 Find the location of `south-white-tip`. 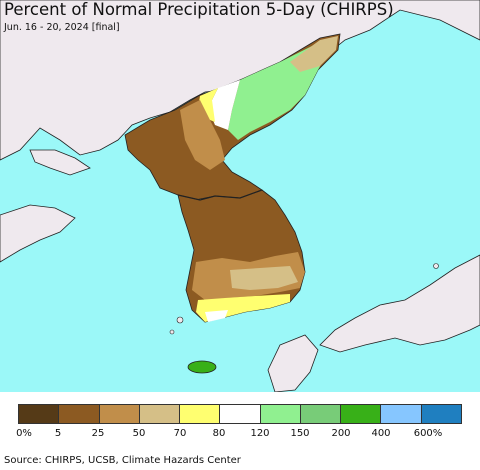

south-white-tip is located at coordinates (216, 316).